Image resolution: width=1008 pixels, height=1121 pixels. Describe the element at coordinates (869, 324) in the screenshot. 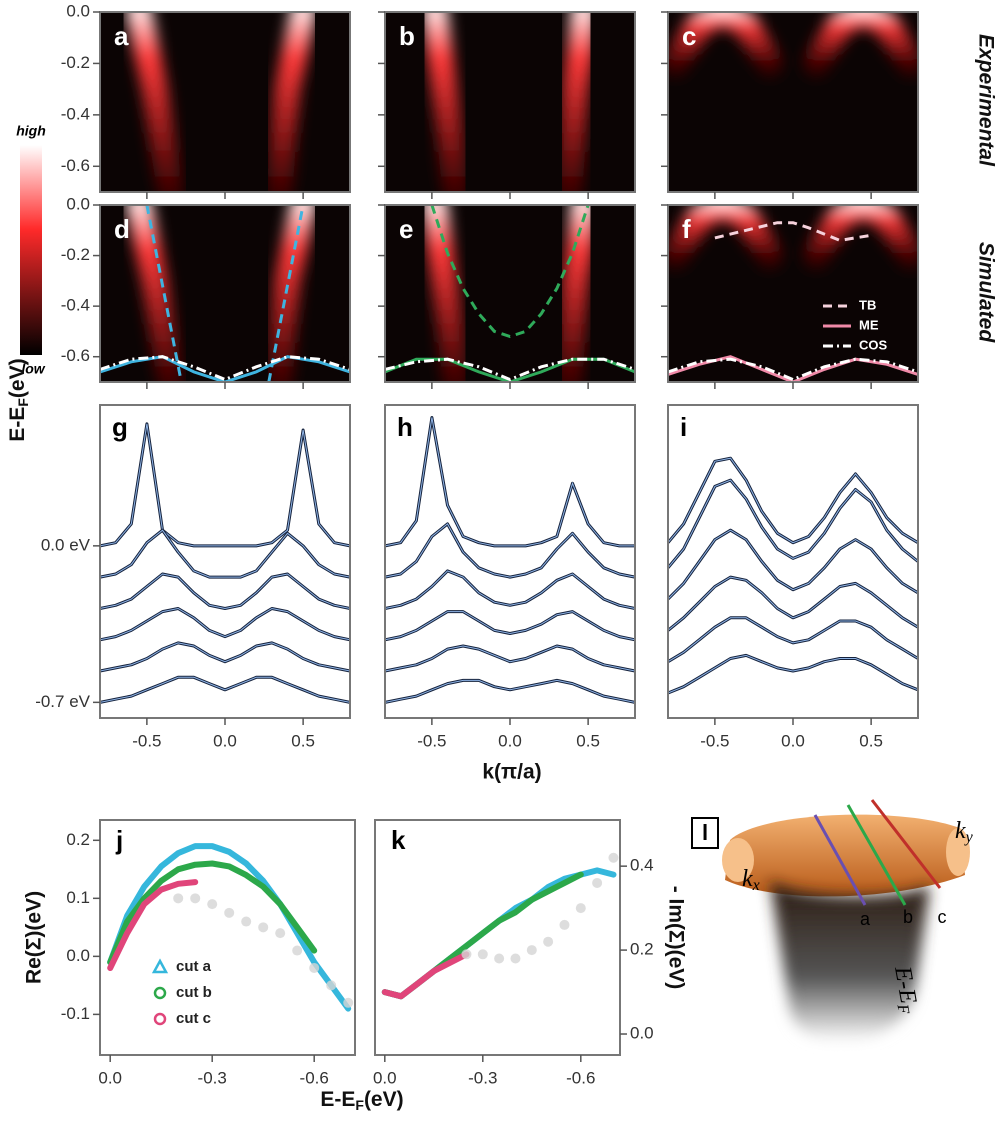

I see `legend-label: ME` at that location.